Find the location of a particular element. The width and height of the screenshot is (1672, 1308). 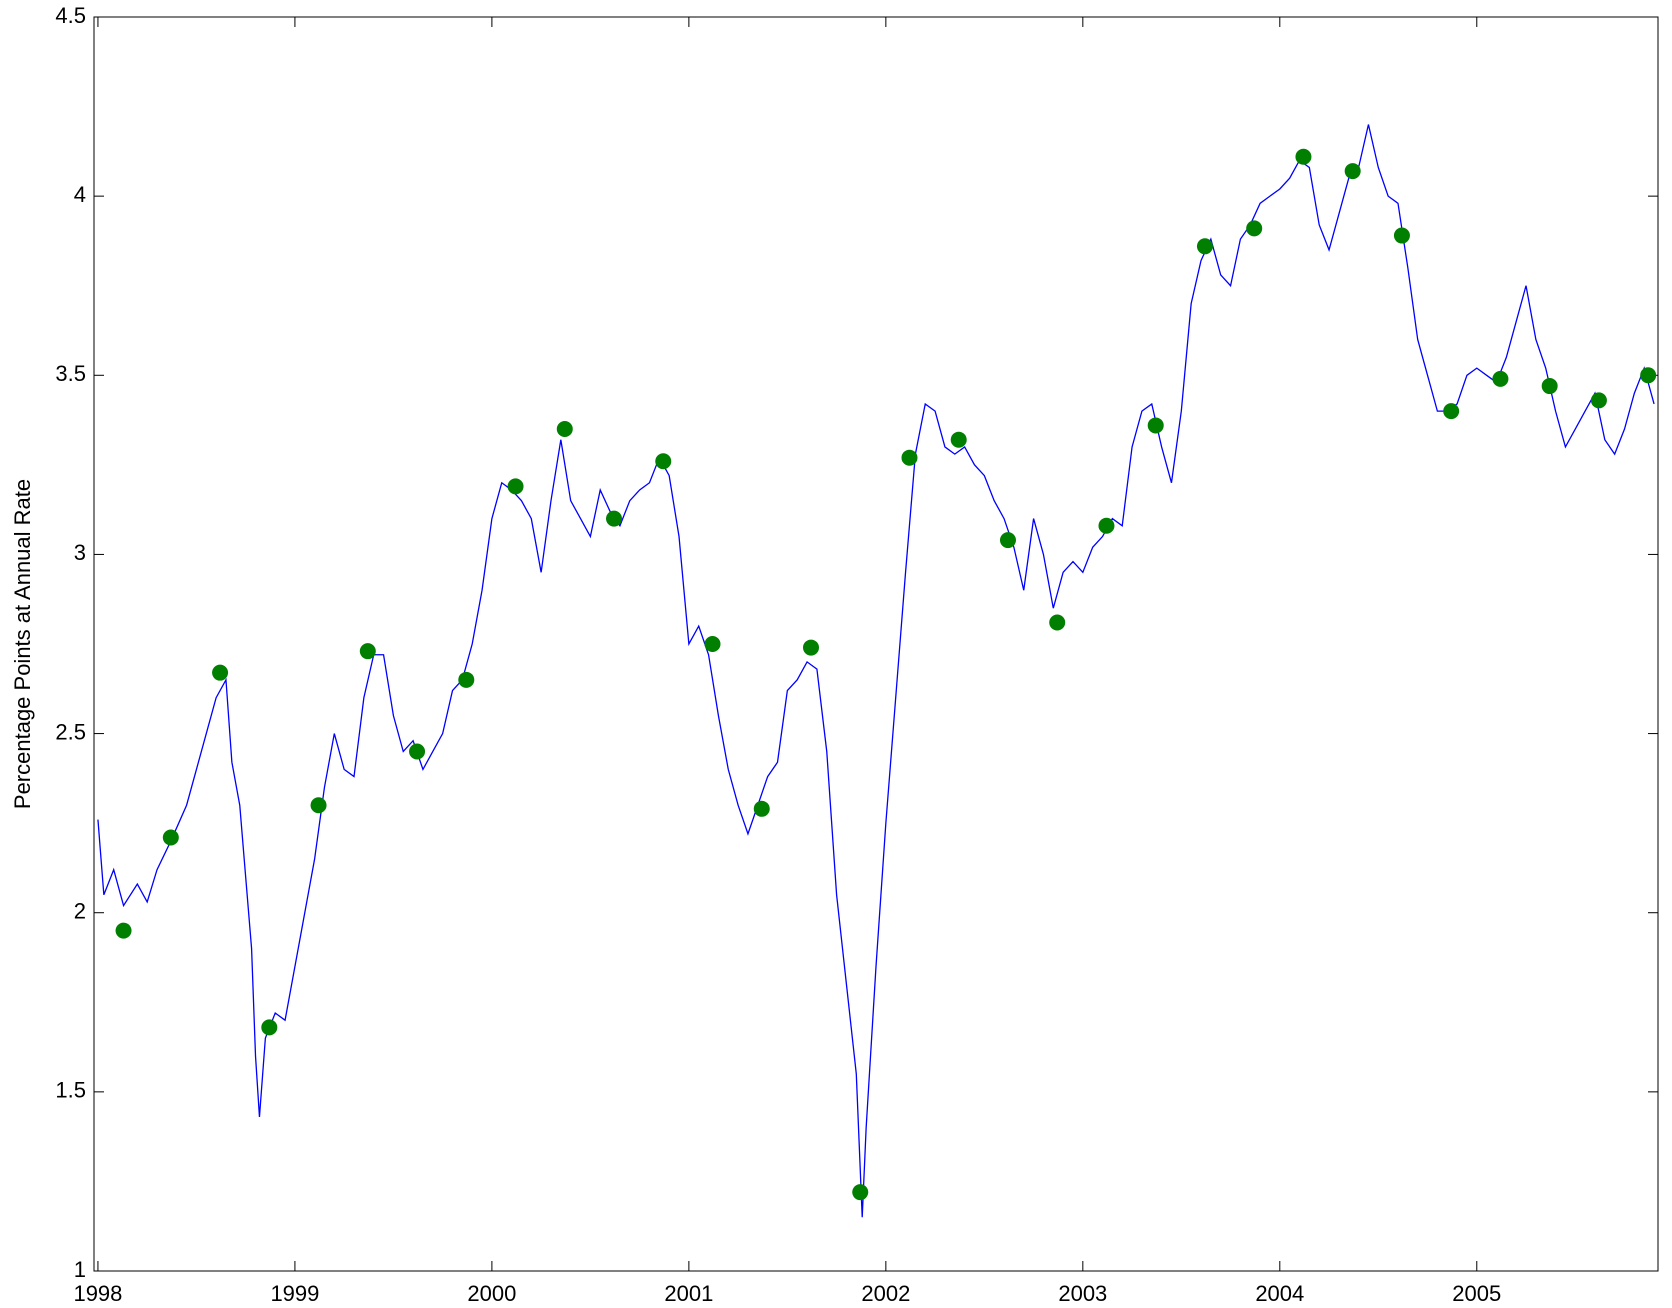

x-tick-label: 2001 is located at coordinates (688, 1293).